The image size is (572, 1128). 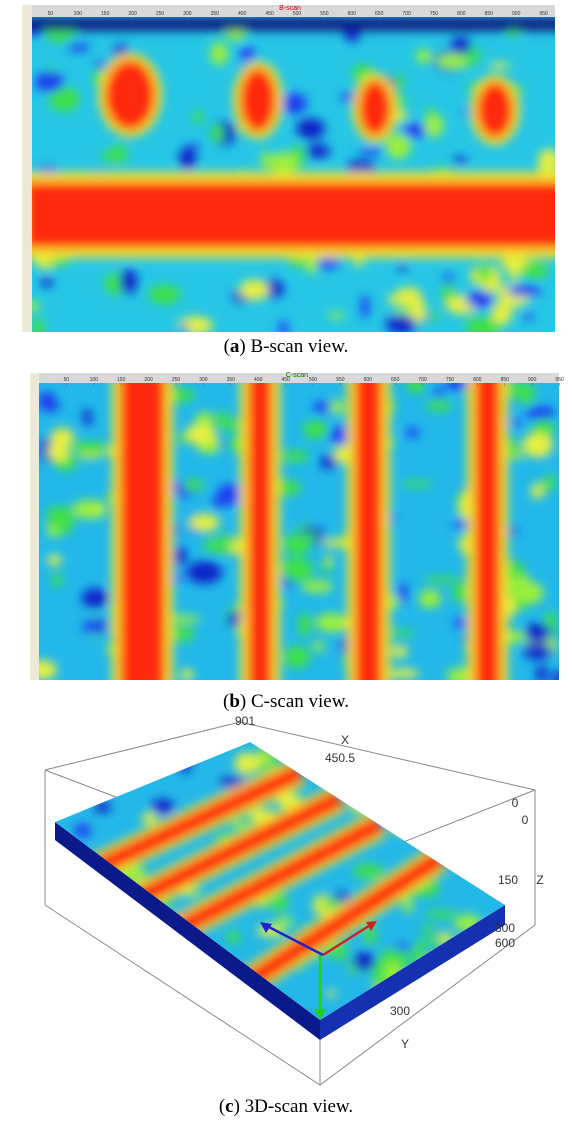 I want to click on ruler-label: 50, so click(x=67, y=380).